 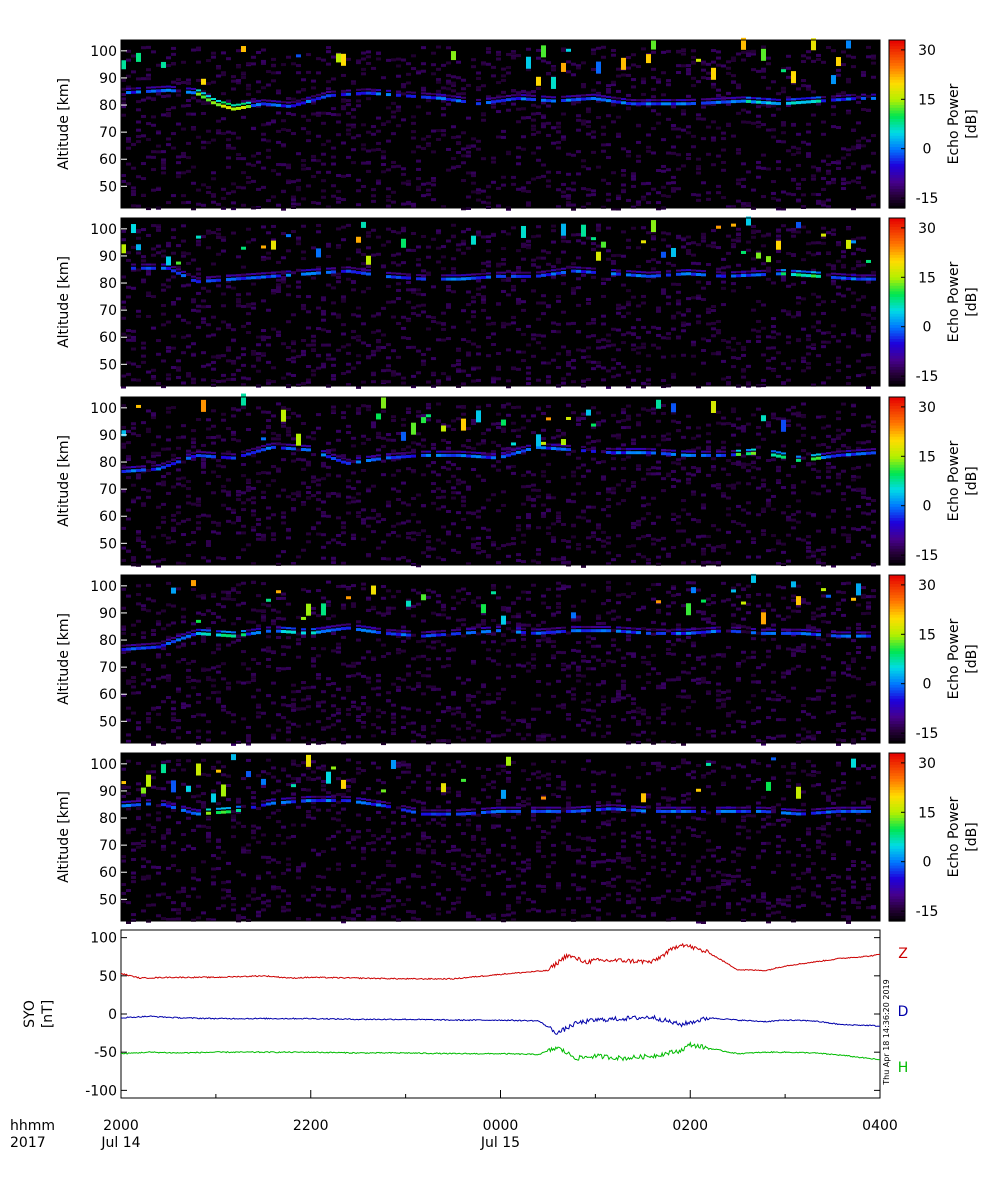 I want to click on mag-y-unit: [nT], so click(x=48, y=1014).